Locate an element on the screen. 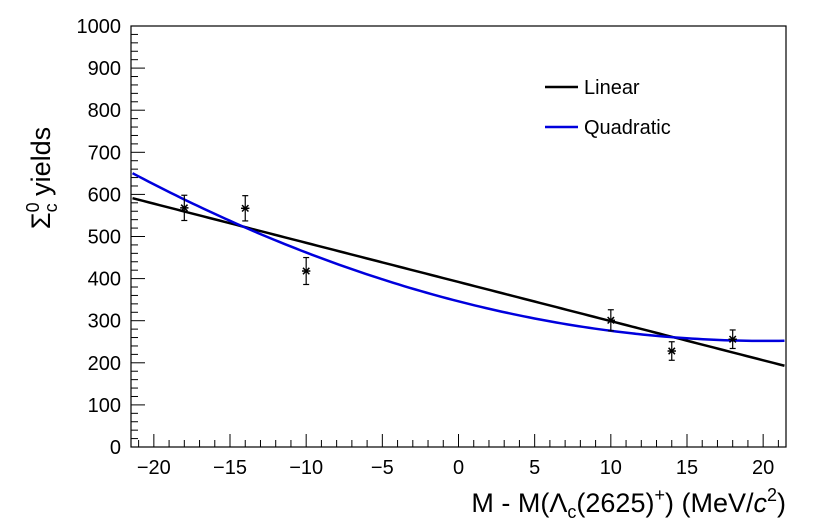 The image size is (830, 532). x-tick-label: 5 is located at coordinates (534, 468).